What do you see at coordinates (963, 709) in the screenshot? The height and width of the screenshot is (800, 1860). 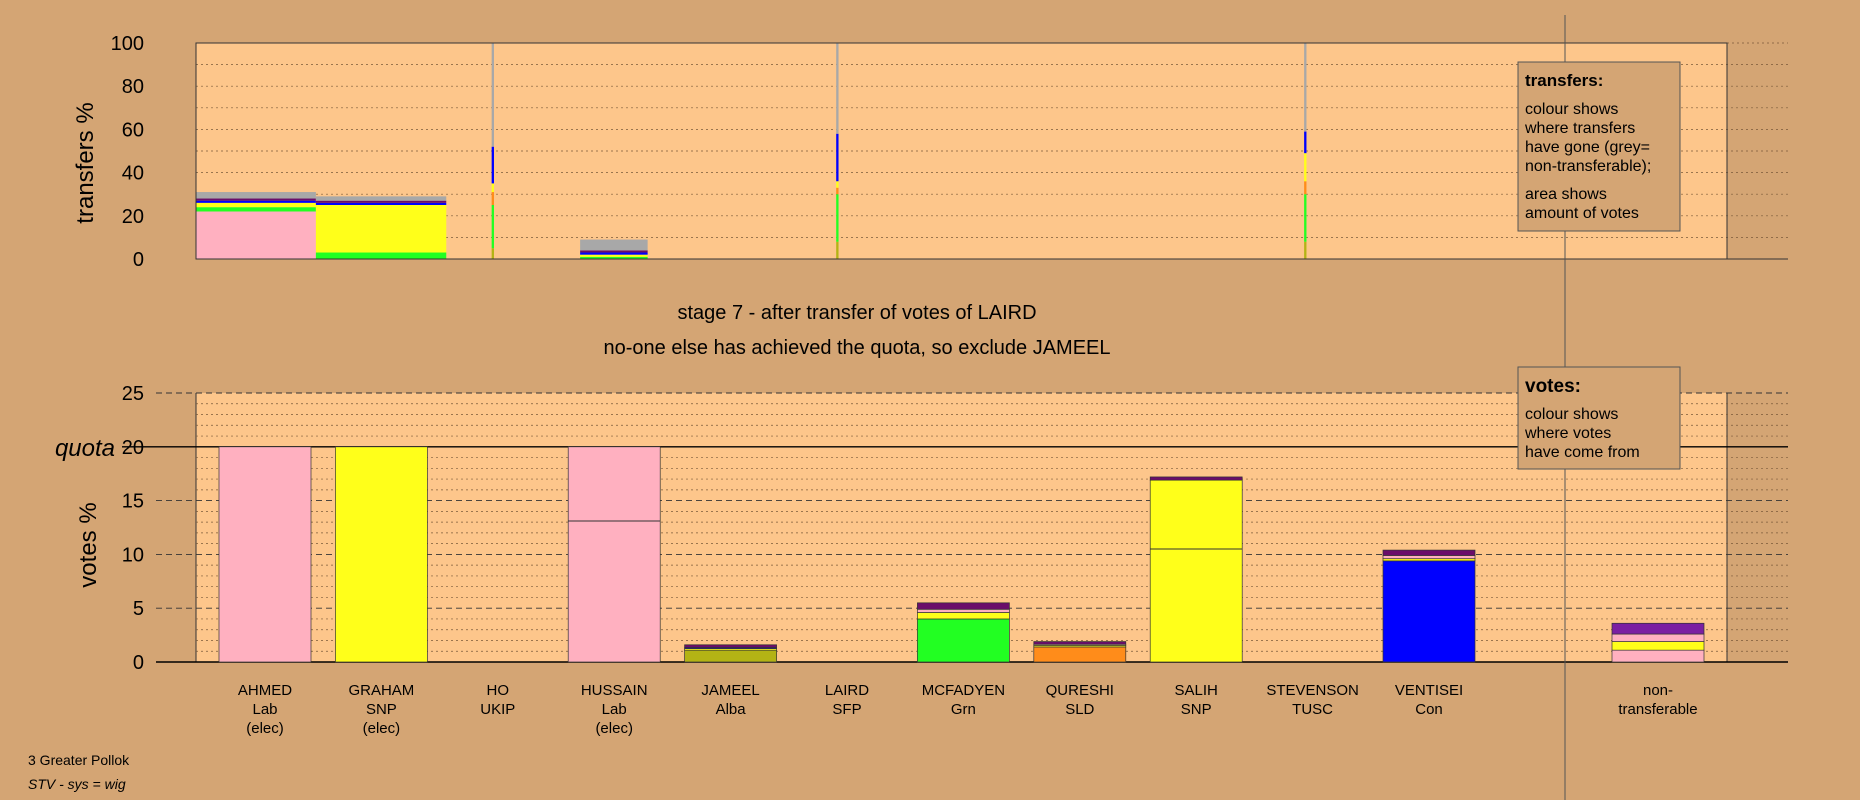 I see `candidate-label-mcfadyen: Grn` at bounding box center [963, 709].